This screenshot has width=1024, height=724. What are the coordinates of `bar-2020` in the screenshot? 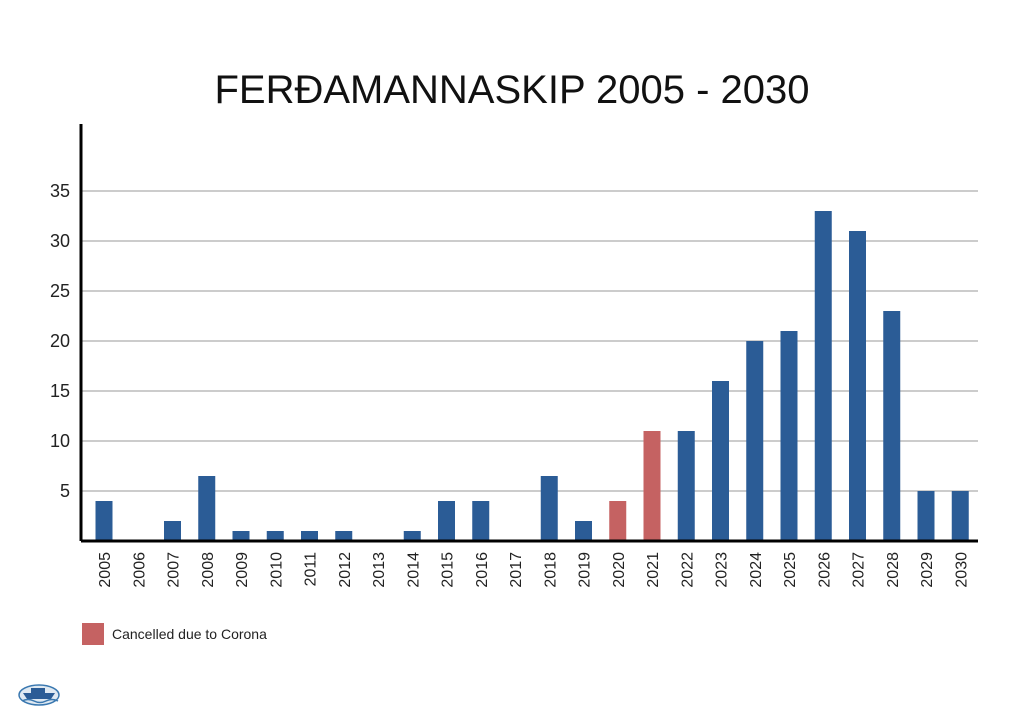 It's located at (618, 521).